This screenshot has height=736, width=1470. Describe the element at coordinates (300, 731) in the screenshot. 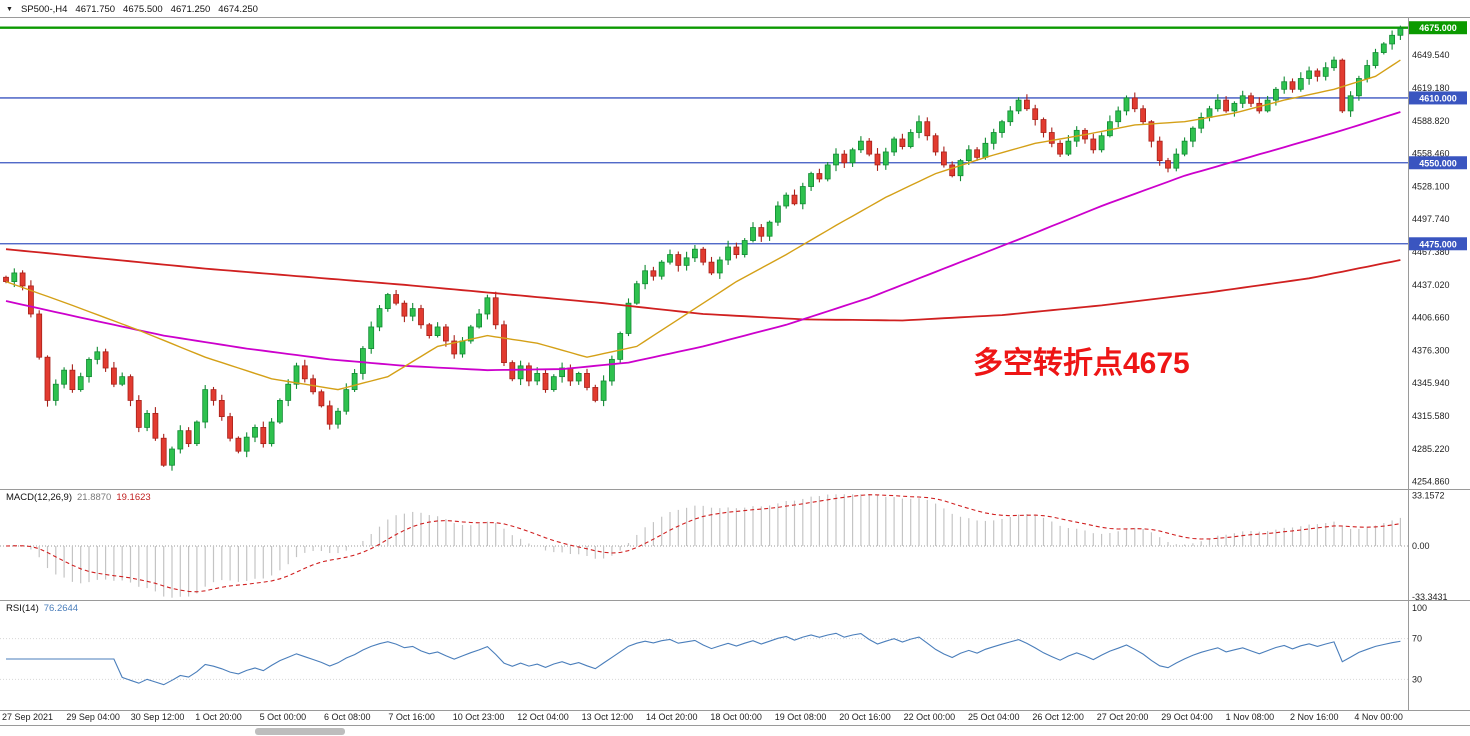

I see `horizontal-scrollbar-thumb` at that location.